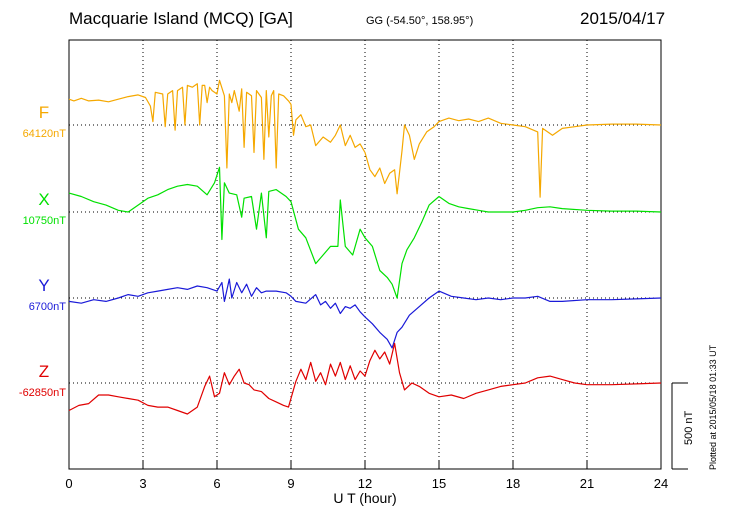 This screenshot has width=730, height=520. What do you see at coordinates (45, 221) in the screenshot?
I see `series-x-baseline-label: 10750nT` at bounding box center [45, 221].